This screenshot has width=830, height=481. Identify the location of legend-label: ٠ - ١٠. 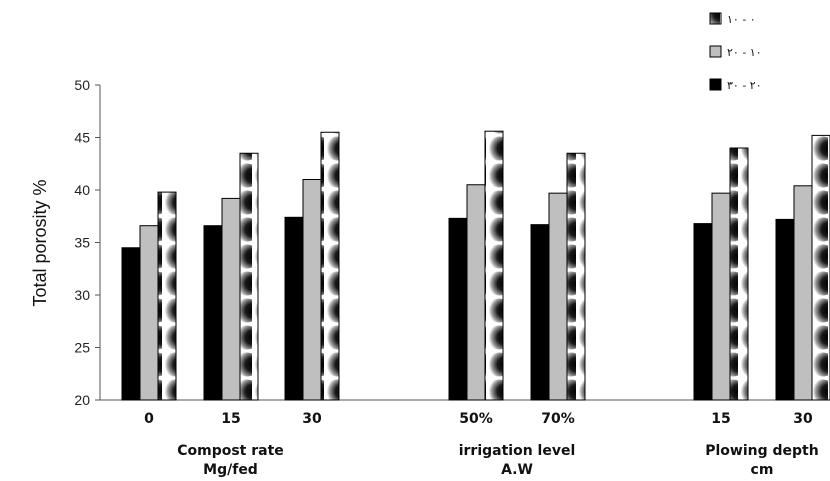
(741, 19).